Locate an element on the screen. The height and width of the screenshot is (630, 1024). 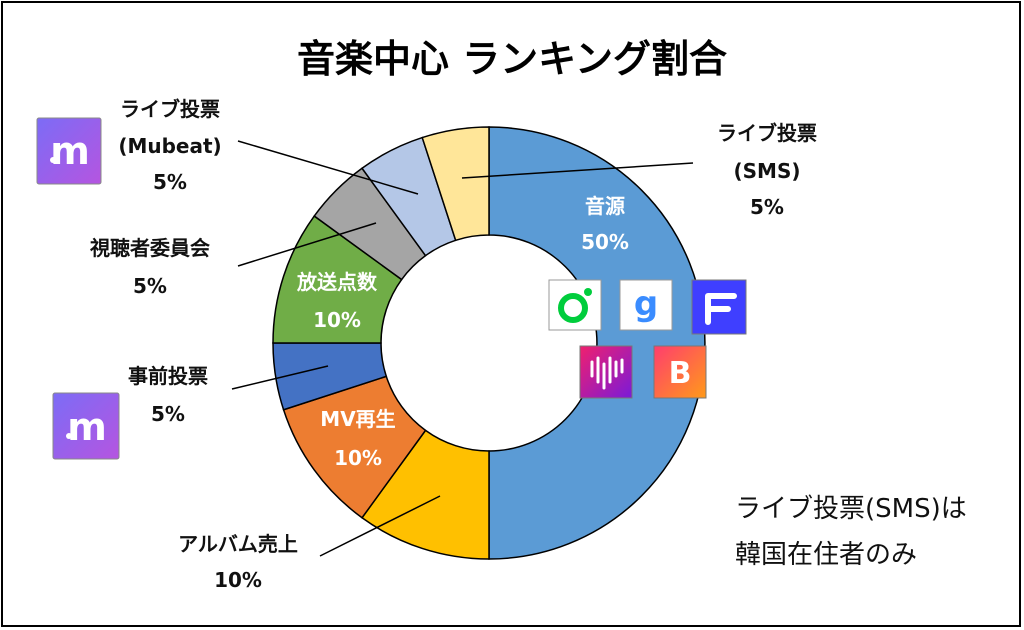
slice-value-broadcast: 10% is located at coordinates (337, 320).